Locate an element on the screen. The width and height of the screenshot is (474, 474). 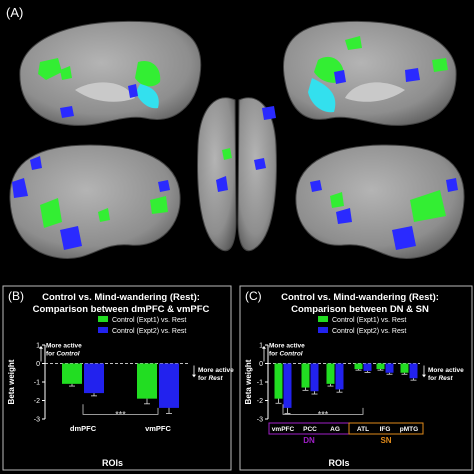
panel-label: (C) is located at coordinates (253, 296).